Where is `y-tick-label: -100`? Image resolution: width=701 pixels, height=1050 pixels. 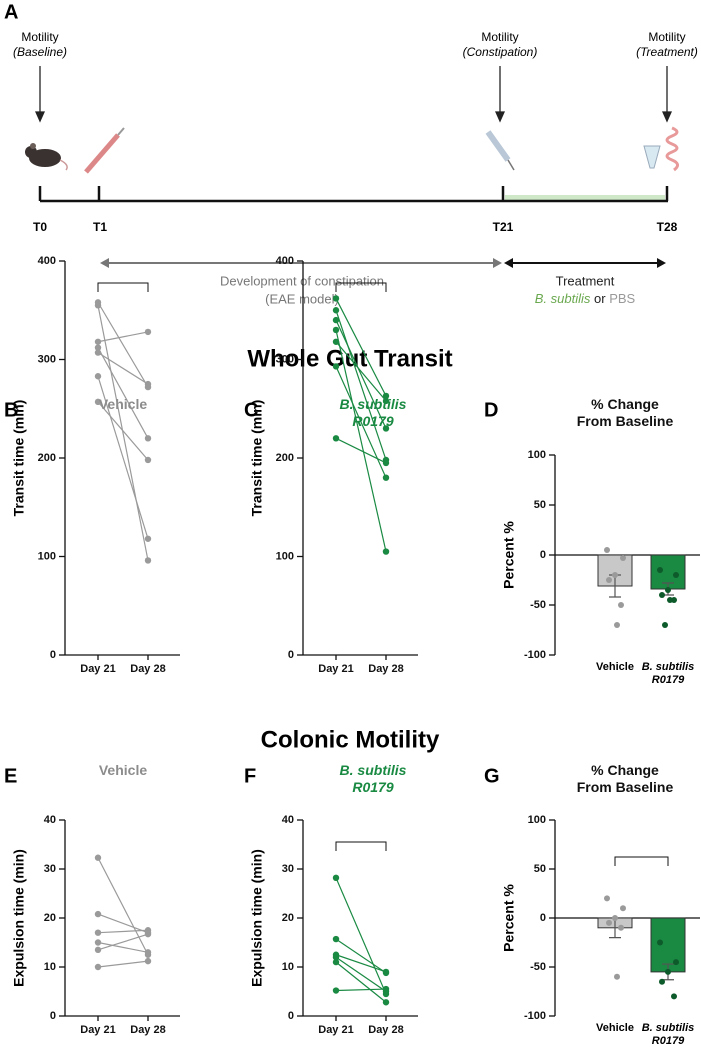 y-tick-label: -100 is located at coordinates (535, 1016).